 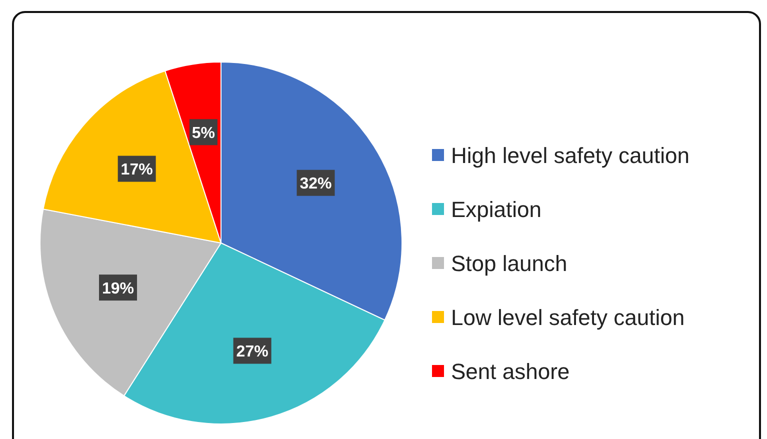 What do you see at coordinates (204, 133) in the screenshot?
I see `data-label: 5%` at bounding box center [204, 133].